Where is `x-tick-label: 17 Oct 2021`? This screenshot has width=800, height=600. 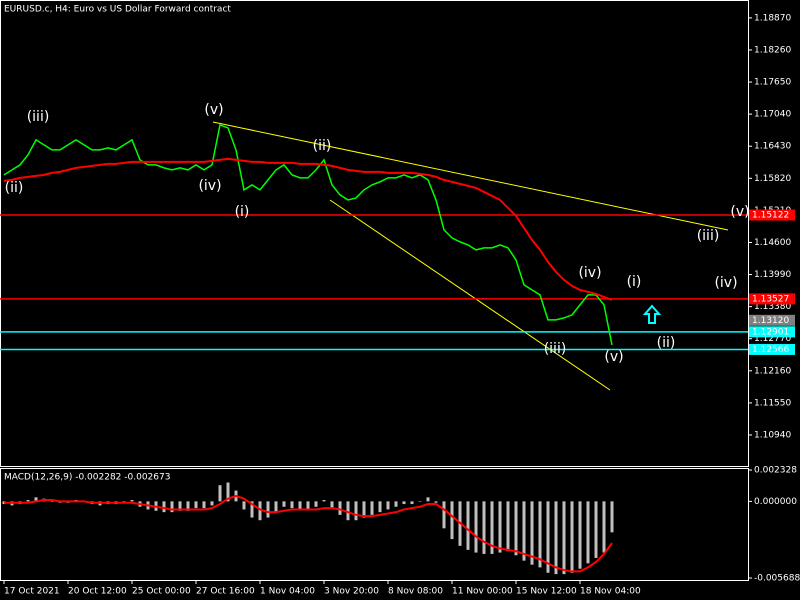
x-tick-label: 17 Oct 2021 is located at coordinates (32, 592).